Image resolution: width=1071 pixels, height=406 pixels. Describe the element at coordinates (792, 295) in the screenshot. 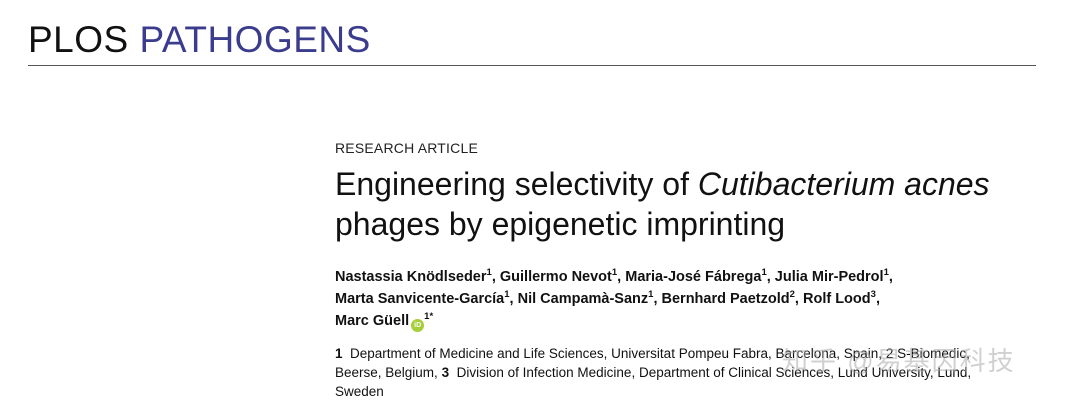

I see `author-affiliation-mark: 2` at that location.